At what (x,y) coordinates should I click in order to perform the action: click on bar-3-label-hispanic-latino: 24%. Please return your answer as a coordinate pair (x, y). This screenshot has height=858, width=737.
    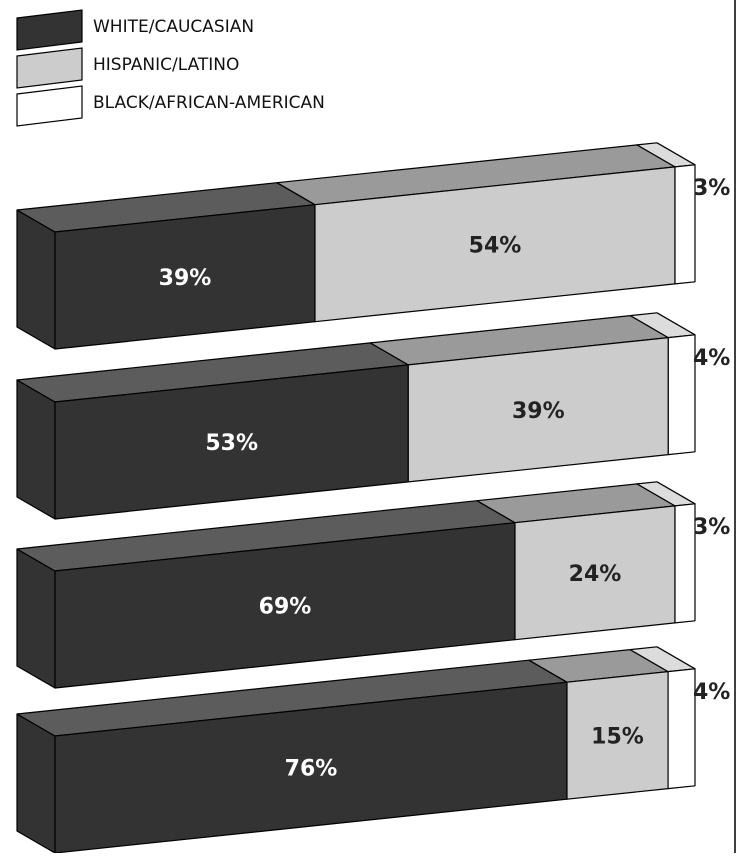
    Looking at the image, I should click on (595, 574).